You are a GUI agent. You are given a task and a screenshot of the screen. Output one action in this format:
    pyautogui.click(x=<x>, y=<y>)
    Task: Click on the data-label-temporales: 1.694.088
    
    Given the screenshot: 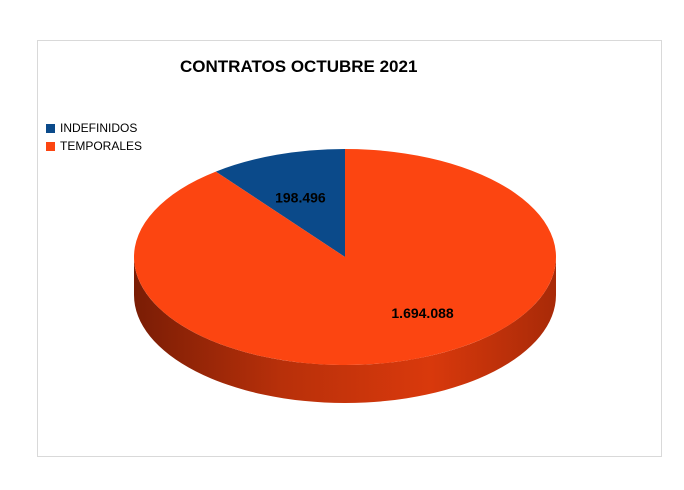 What is the action you would take?
    pyautogui.click(x=422, y=313)
    